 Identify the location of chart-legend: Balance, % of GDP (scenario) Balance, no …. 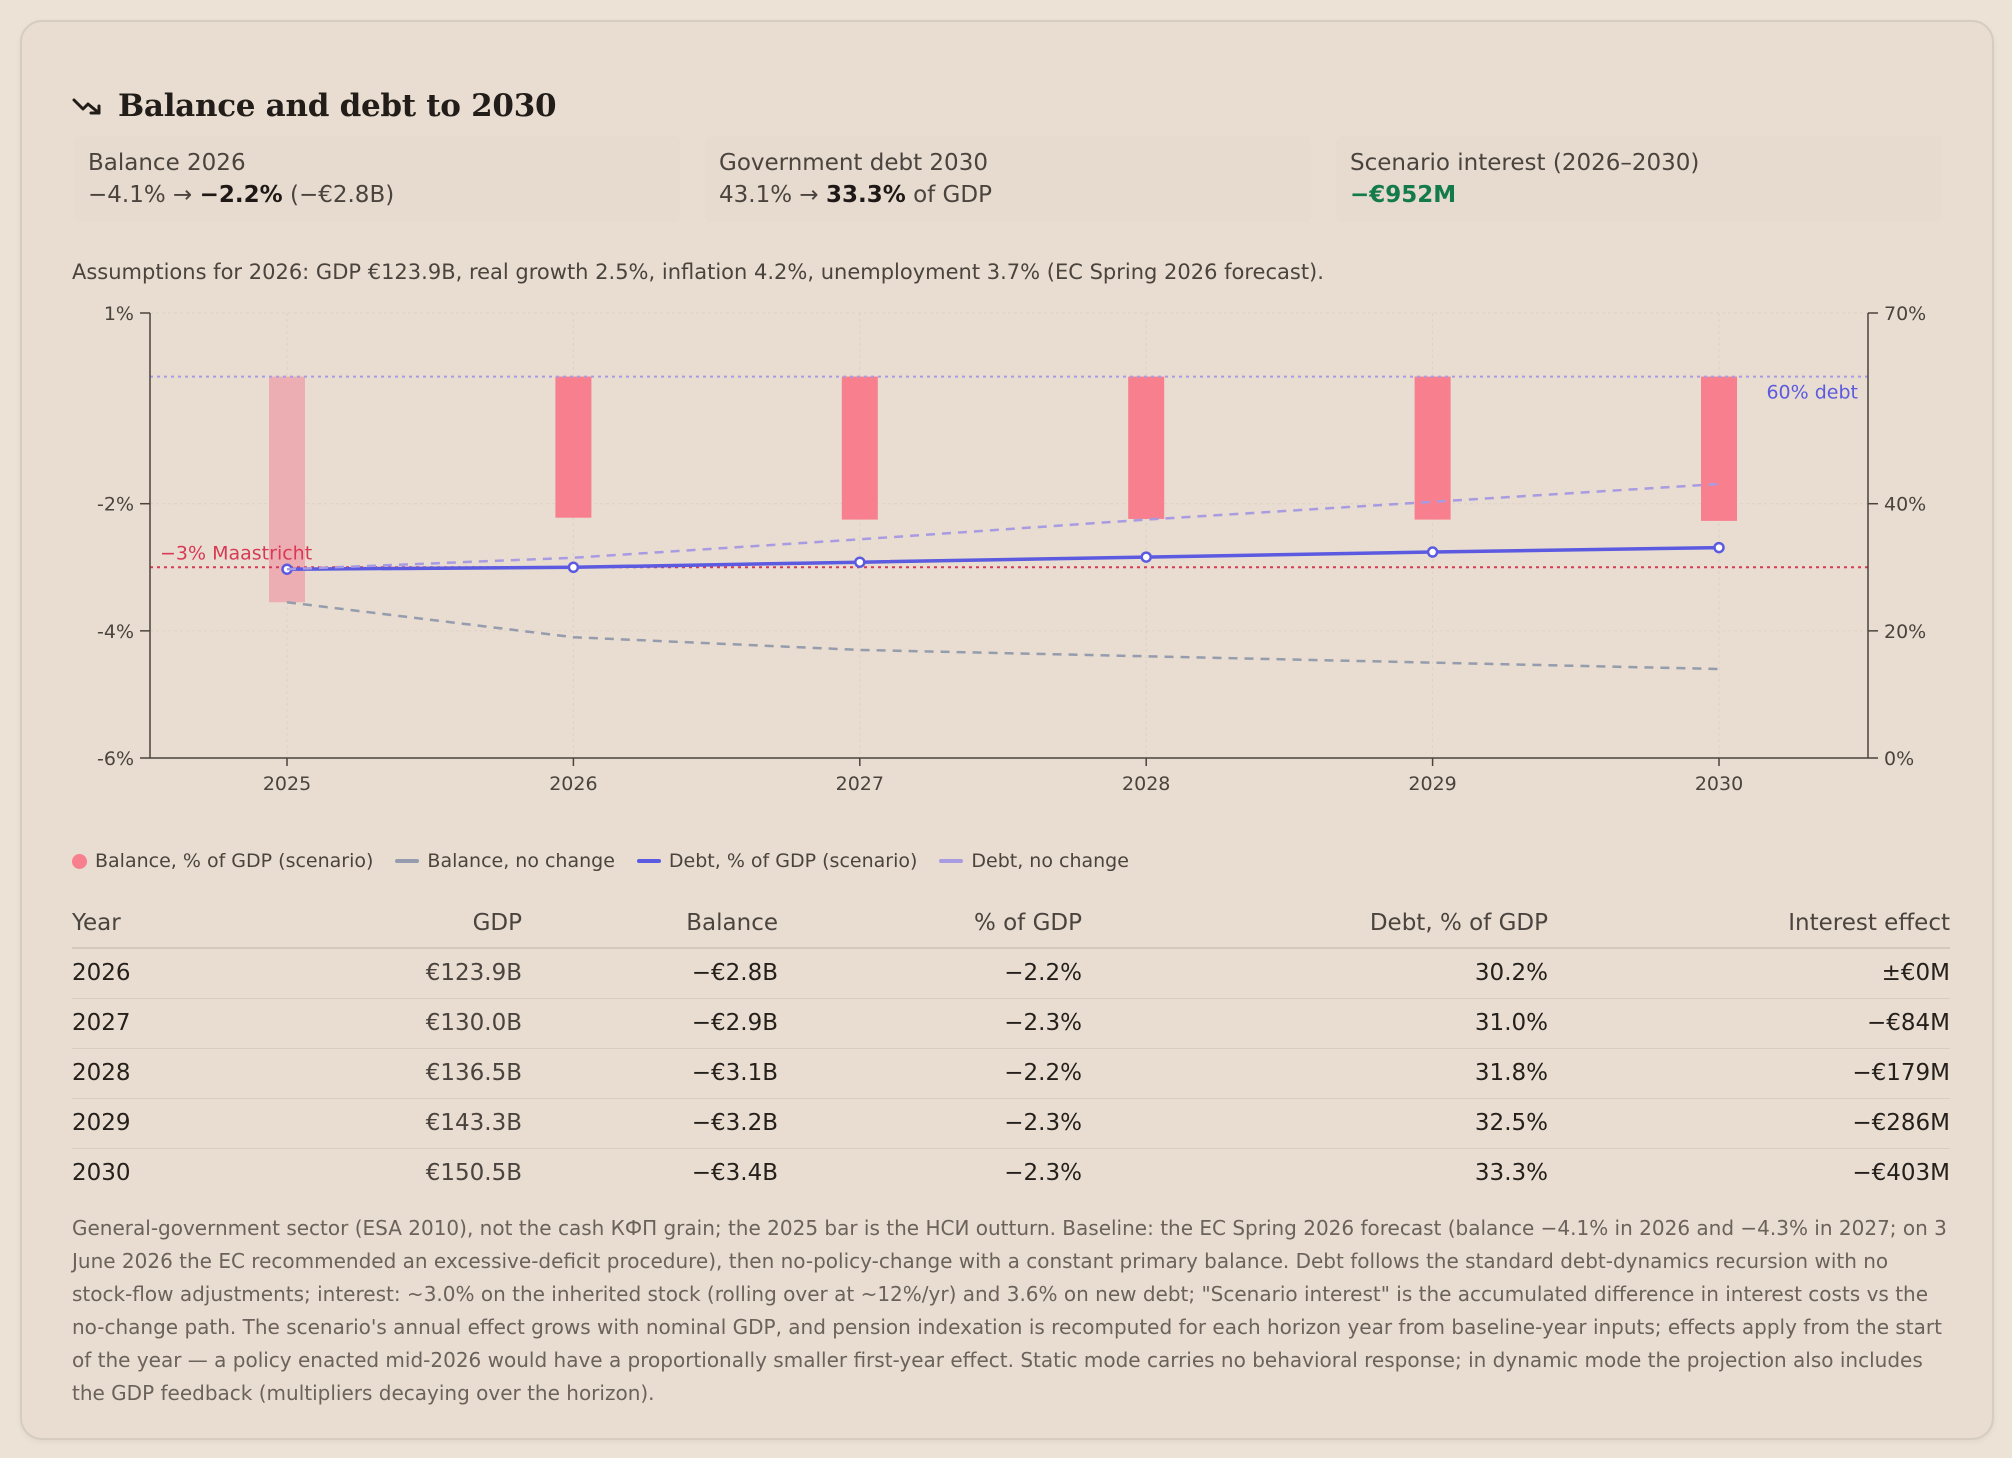
(600, 861).